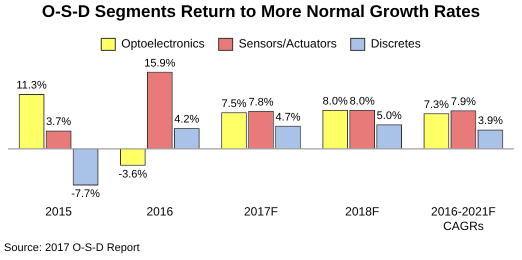 The width and height of the screenshot is (522, 260). Describe the element at coordinates (362, 211) in the screenshot. I see `x-tick-label: 2018F` at that location.